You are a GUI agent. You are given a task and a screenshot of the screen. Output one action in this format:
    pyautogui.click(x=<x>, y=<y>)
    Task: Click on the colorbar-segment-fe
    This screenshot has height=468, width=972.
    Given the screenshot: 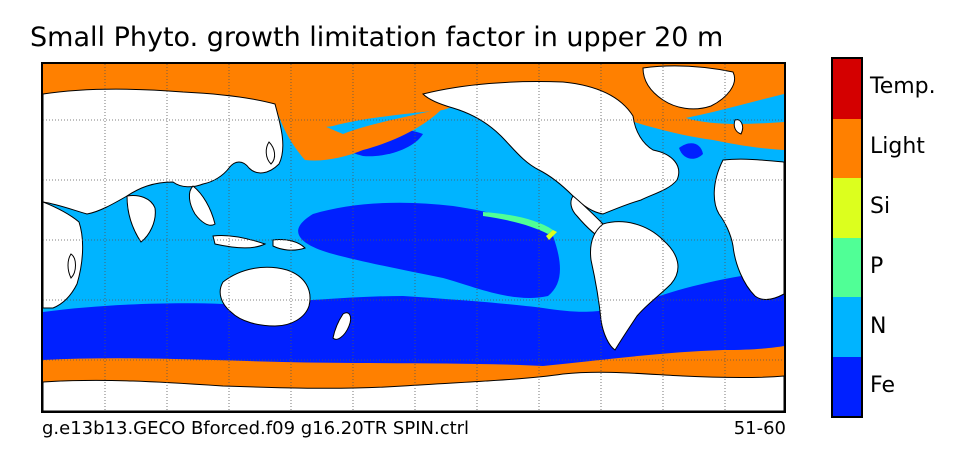 What is the action you would take?
    pyautogui.click(x=847, y=386)
    